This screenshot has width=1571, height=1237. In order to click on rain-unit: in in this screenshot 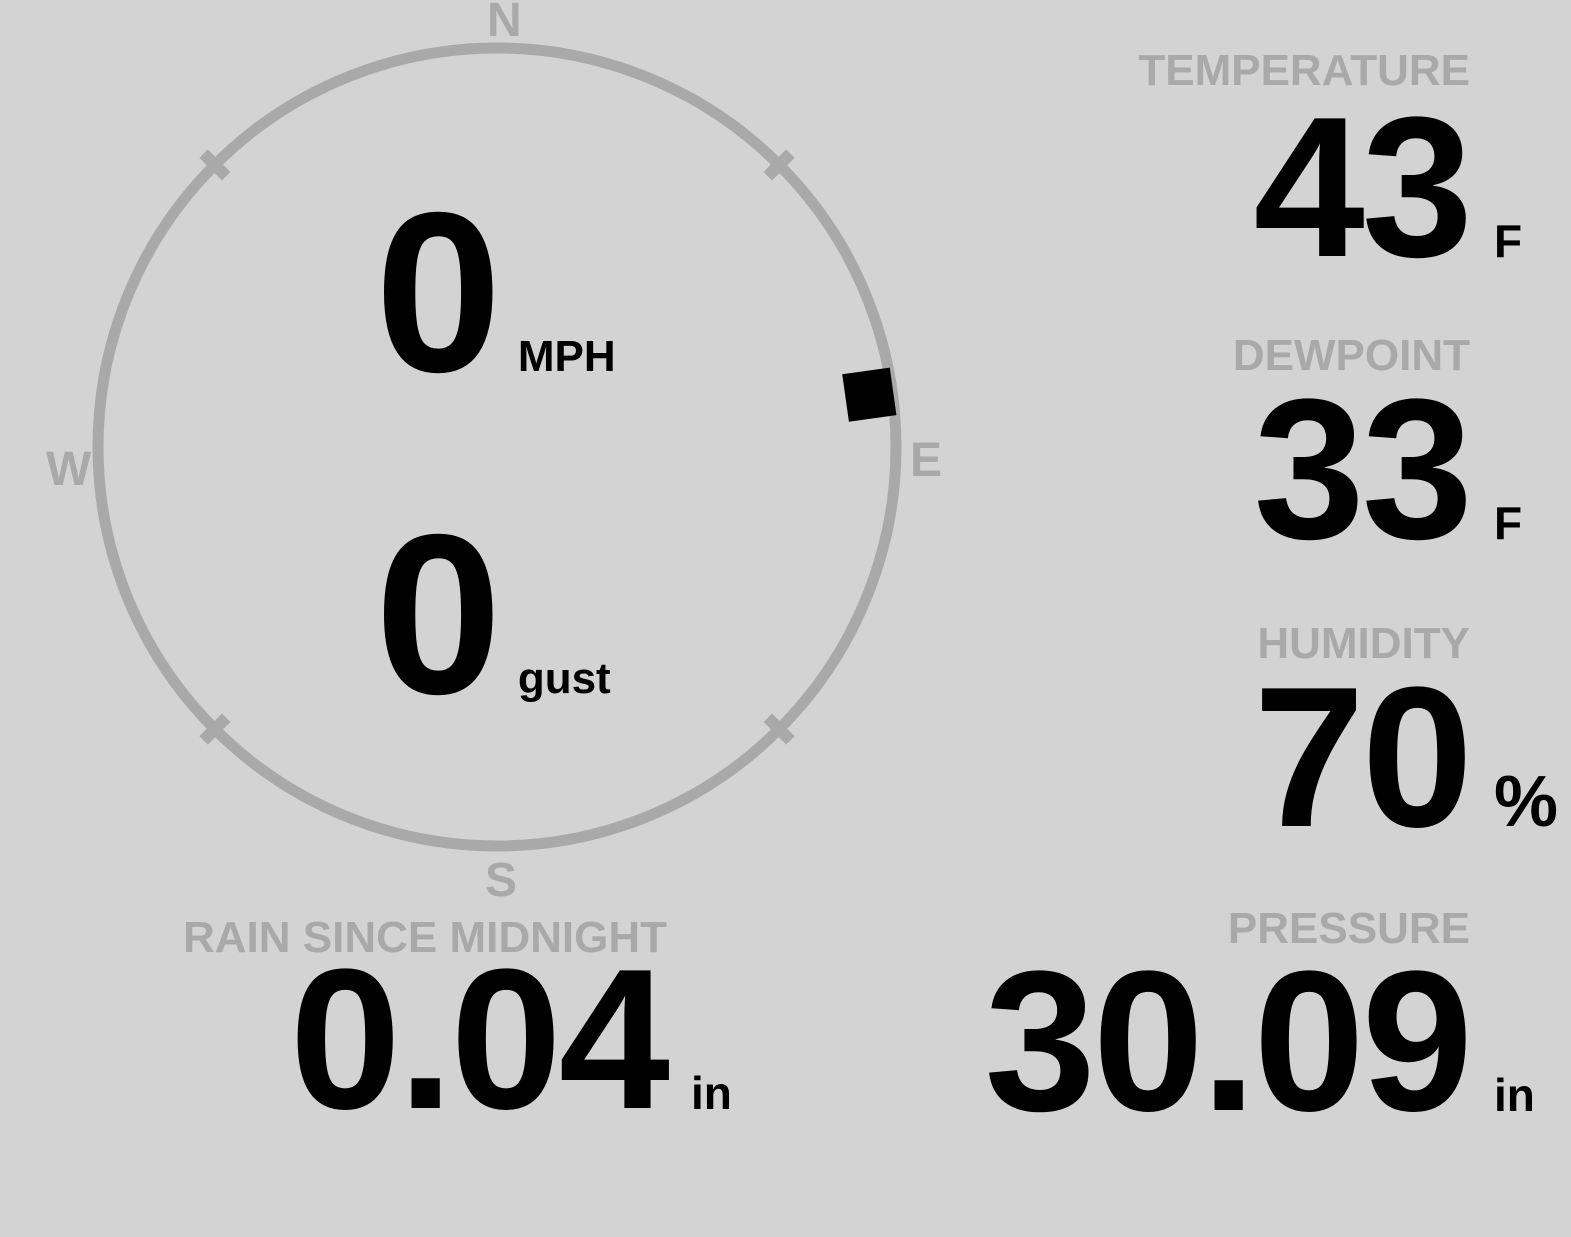, I will do `click(711, 1093)`.